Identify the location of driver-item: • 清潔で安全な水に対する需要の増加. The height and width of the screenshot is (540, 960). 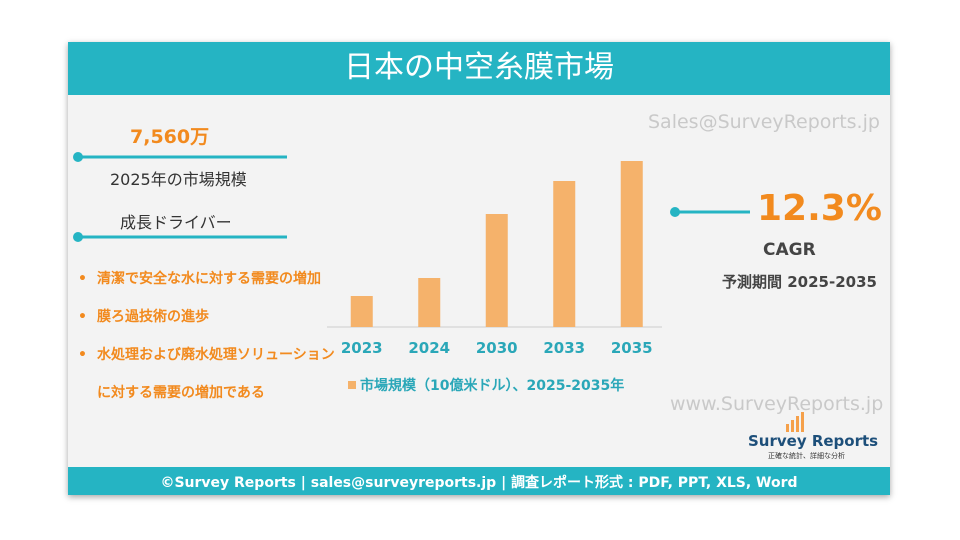
(213, 279).